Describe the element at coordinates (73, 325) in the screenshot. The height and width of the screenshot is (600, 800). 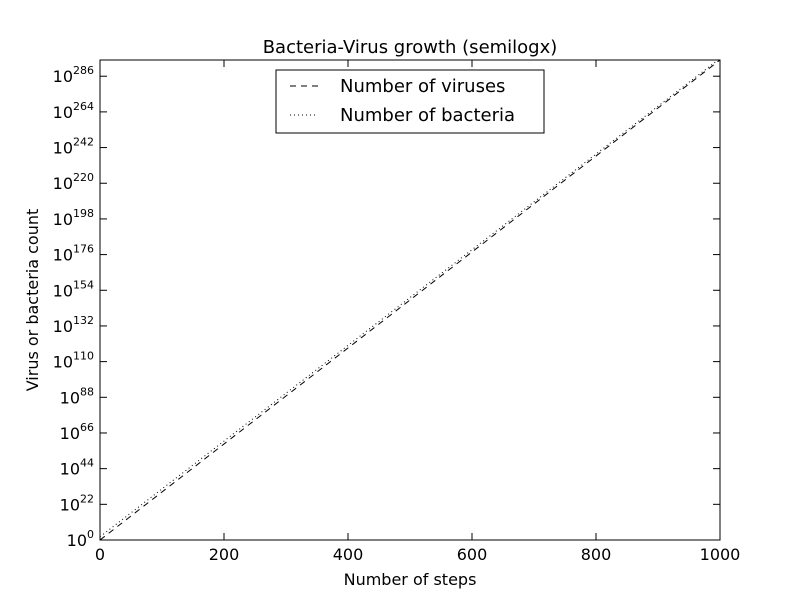
I see `y-tick-label: 10132` at that location.